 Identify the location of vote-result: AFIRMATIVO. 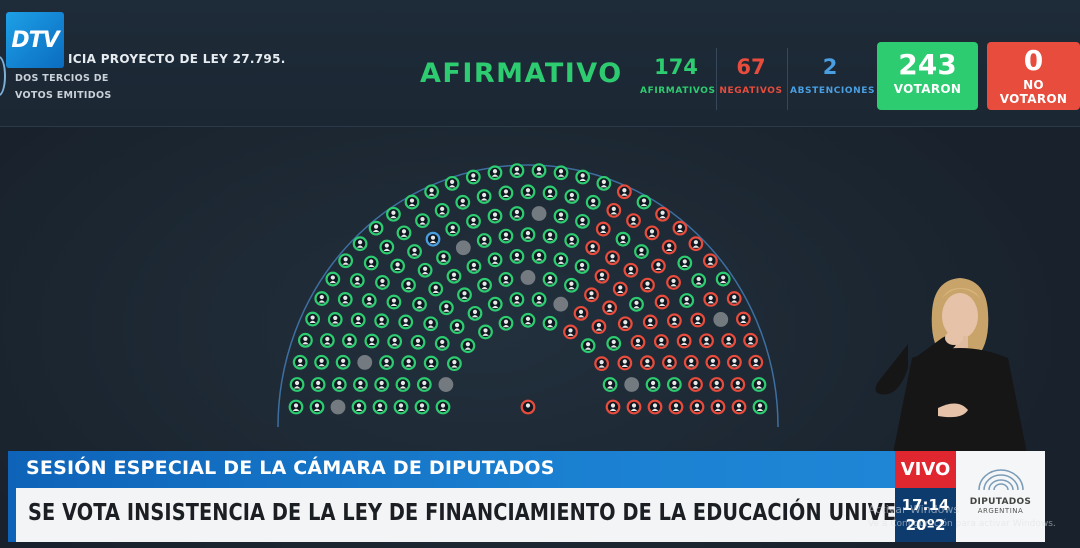
(521, 73).